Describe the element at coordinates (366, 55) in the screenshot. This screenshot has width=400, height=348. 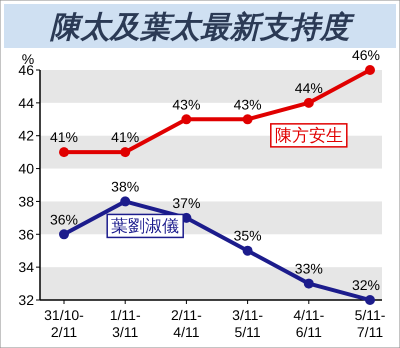
I see `data-label: 46%` at that location.